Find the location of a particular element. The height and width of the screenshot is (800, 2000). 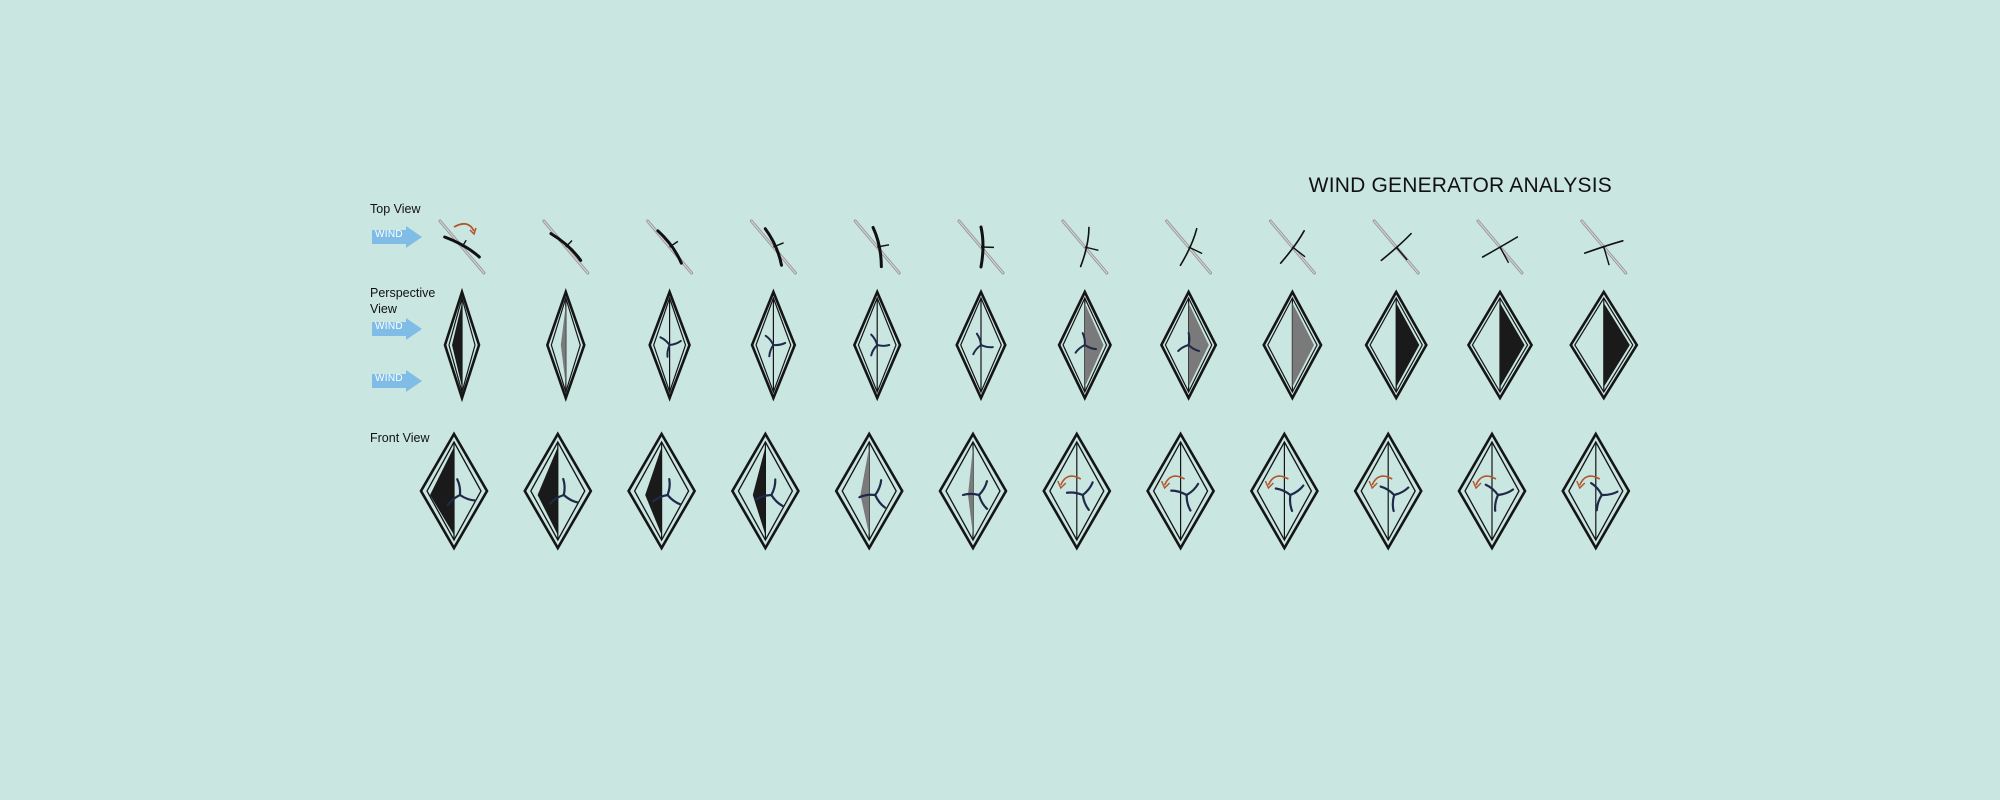

page-title: WIND GENERATOR ANALYSIS is located at coordinates (1460, 185).